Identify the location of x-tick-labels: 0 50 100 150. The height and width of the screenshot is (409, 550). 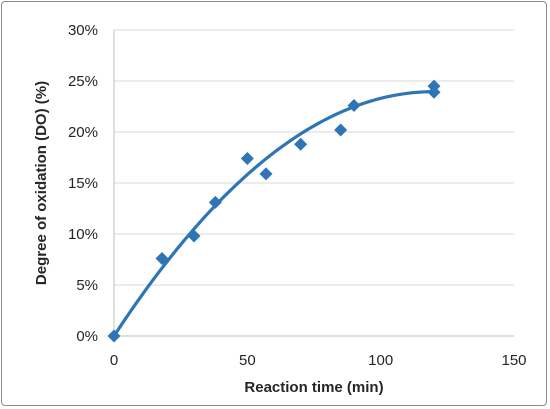
(318, 360).